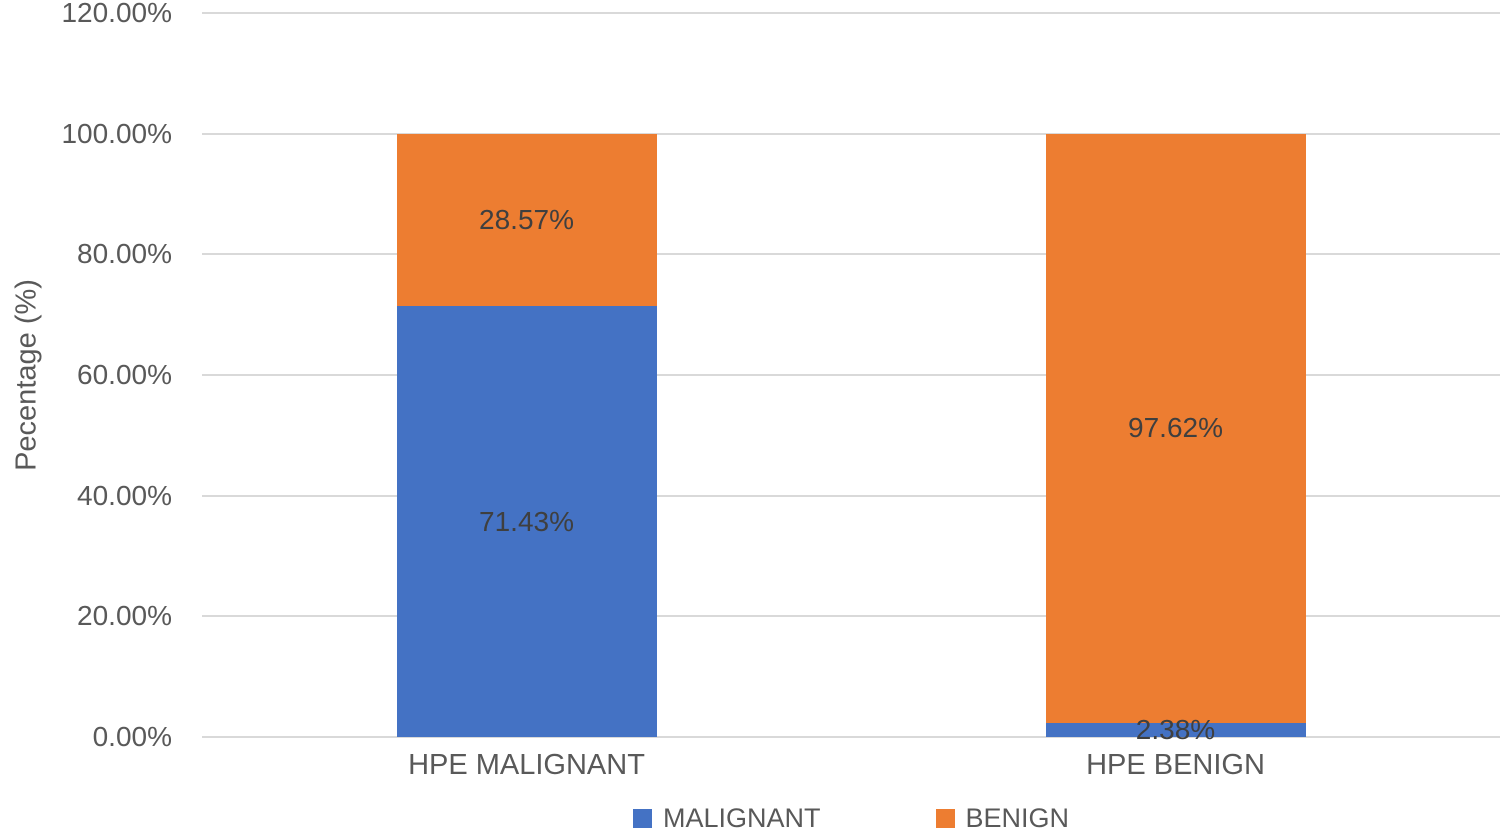 Image resolution: width=1500 pixels, height=836 pixels. What do you see at coordinates (124, 374) in the screenshot?
I see `y-tick-label: 60.00%` at bounding box center [124, 374].